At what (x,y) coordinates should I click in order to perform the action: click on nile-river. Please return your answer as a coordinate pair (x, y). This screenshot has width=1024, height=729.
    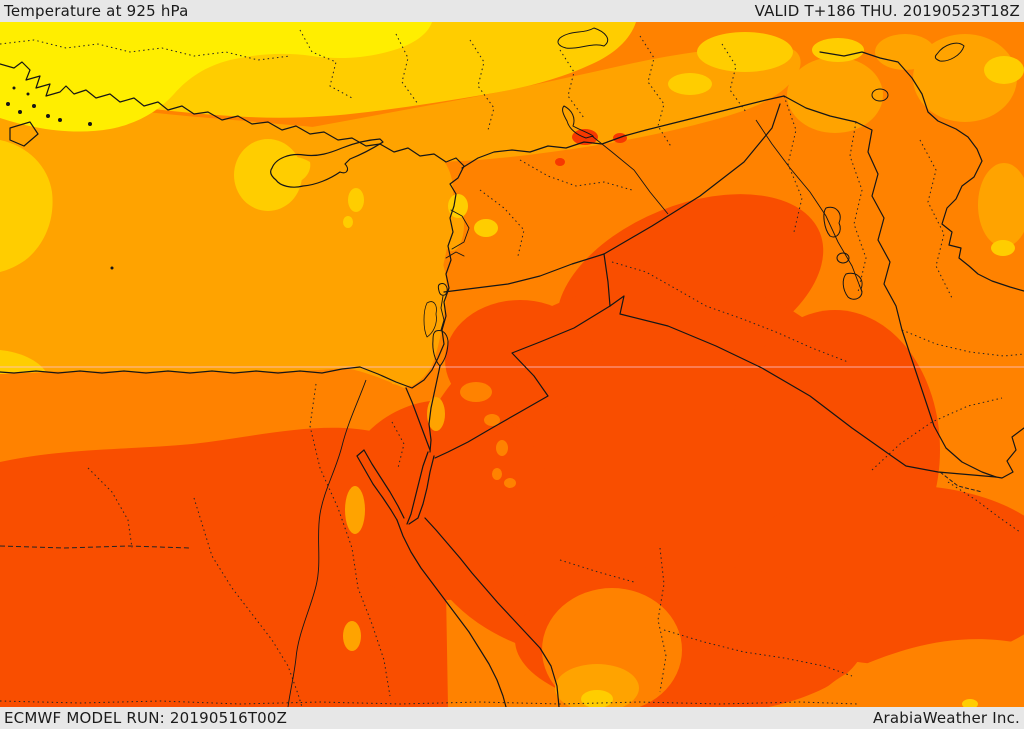
    Looking at the image, I should click on (327, 543).